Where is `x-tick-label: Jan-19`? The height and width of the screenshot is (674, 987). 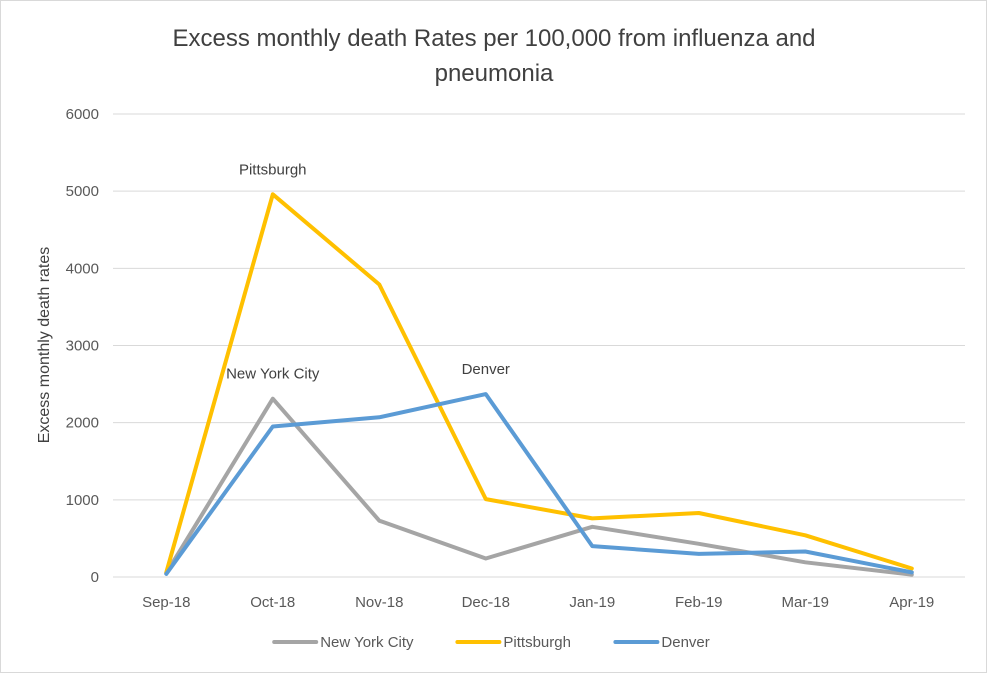
x-tick-label: Jan-19 is located at coordinates (592, 602).